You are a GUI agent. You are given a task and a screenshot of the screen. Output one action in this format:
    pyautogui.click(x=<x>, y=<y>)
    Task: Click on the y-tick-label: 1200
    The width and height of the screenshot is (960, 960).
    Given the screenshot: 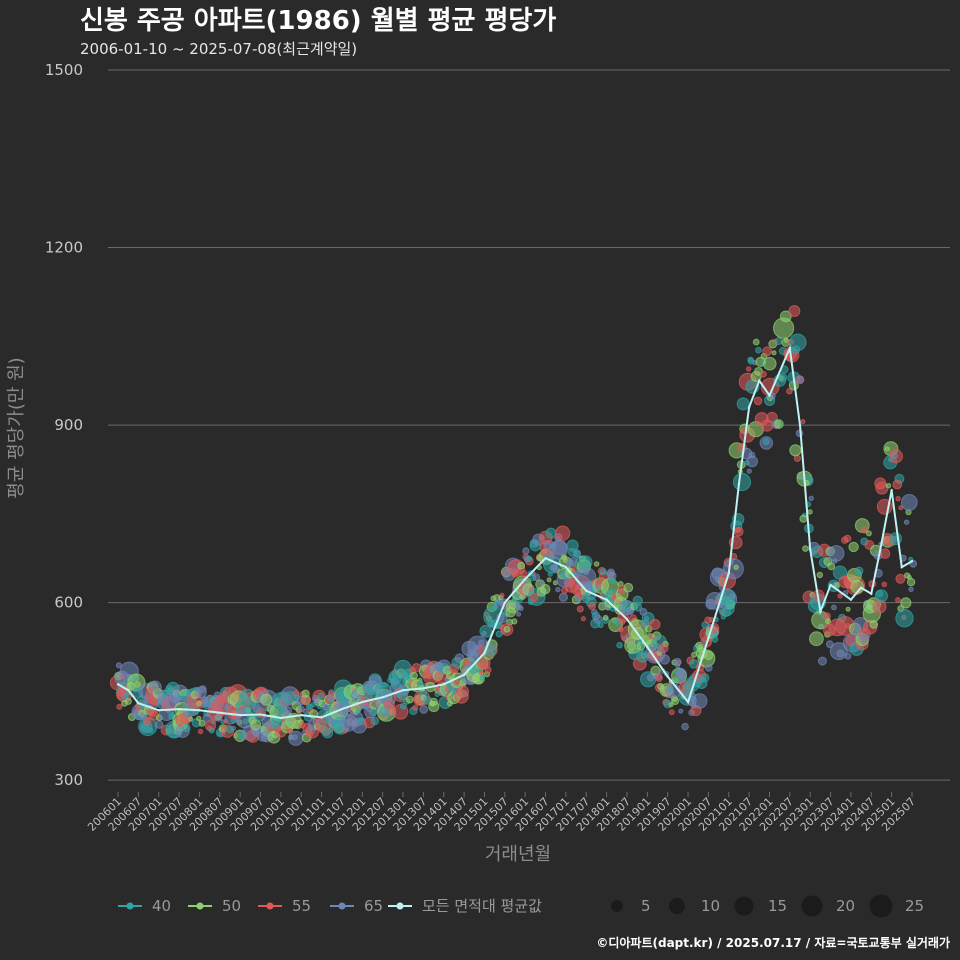 What is the action you would take?
    pyautogui.click(x=64, y=248)
    